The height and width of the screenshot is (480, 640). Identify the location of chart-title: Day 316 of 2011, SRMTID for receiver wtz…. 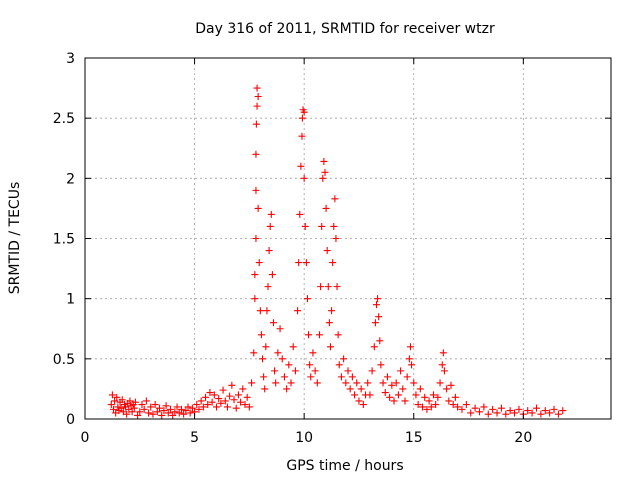
(345, 29).